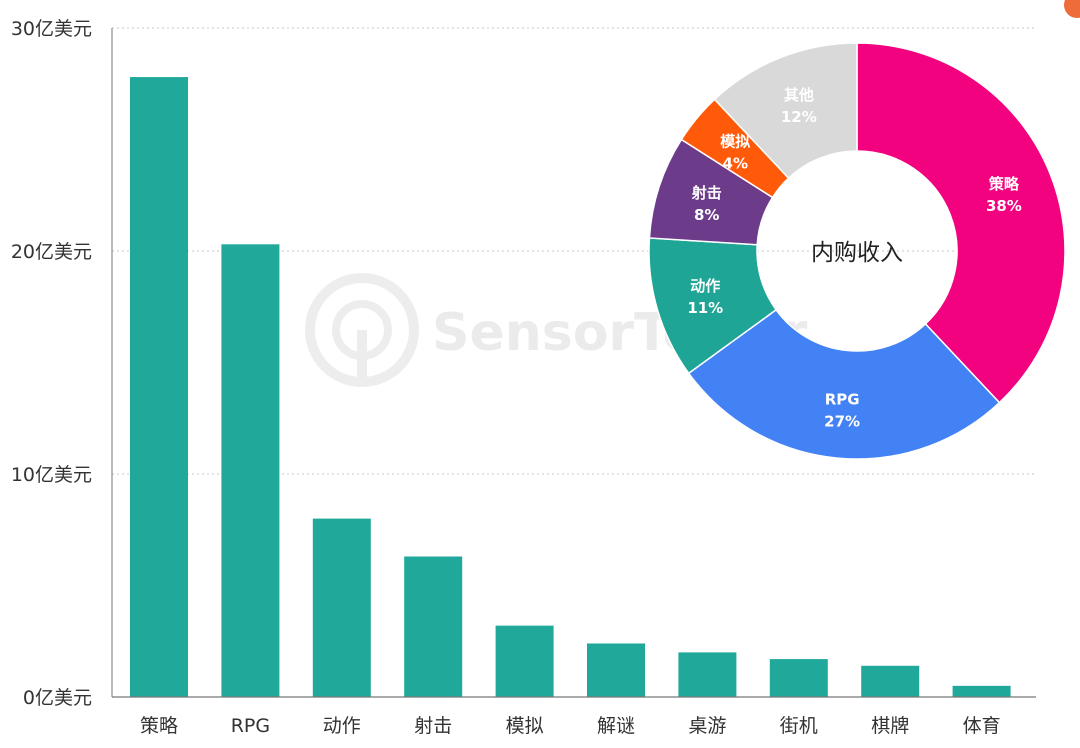 The height and width of the screenshot is (748, 1080). Describe the element at coordinates (1004, 184) in the screenshot. I see `slice-label: 策略` at that location.